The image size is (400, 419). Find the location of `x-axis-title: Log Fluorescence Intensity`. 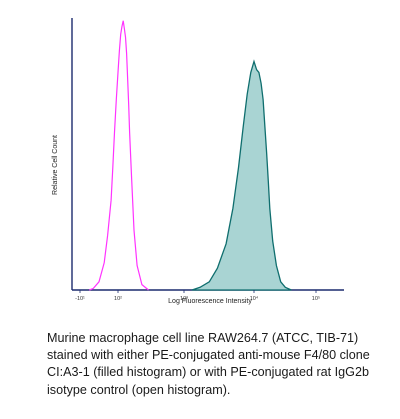

x-axis-title: Log Fluorescence Intensity is located at coordinates (210, 301).